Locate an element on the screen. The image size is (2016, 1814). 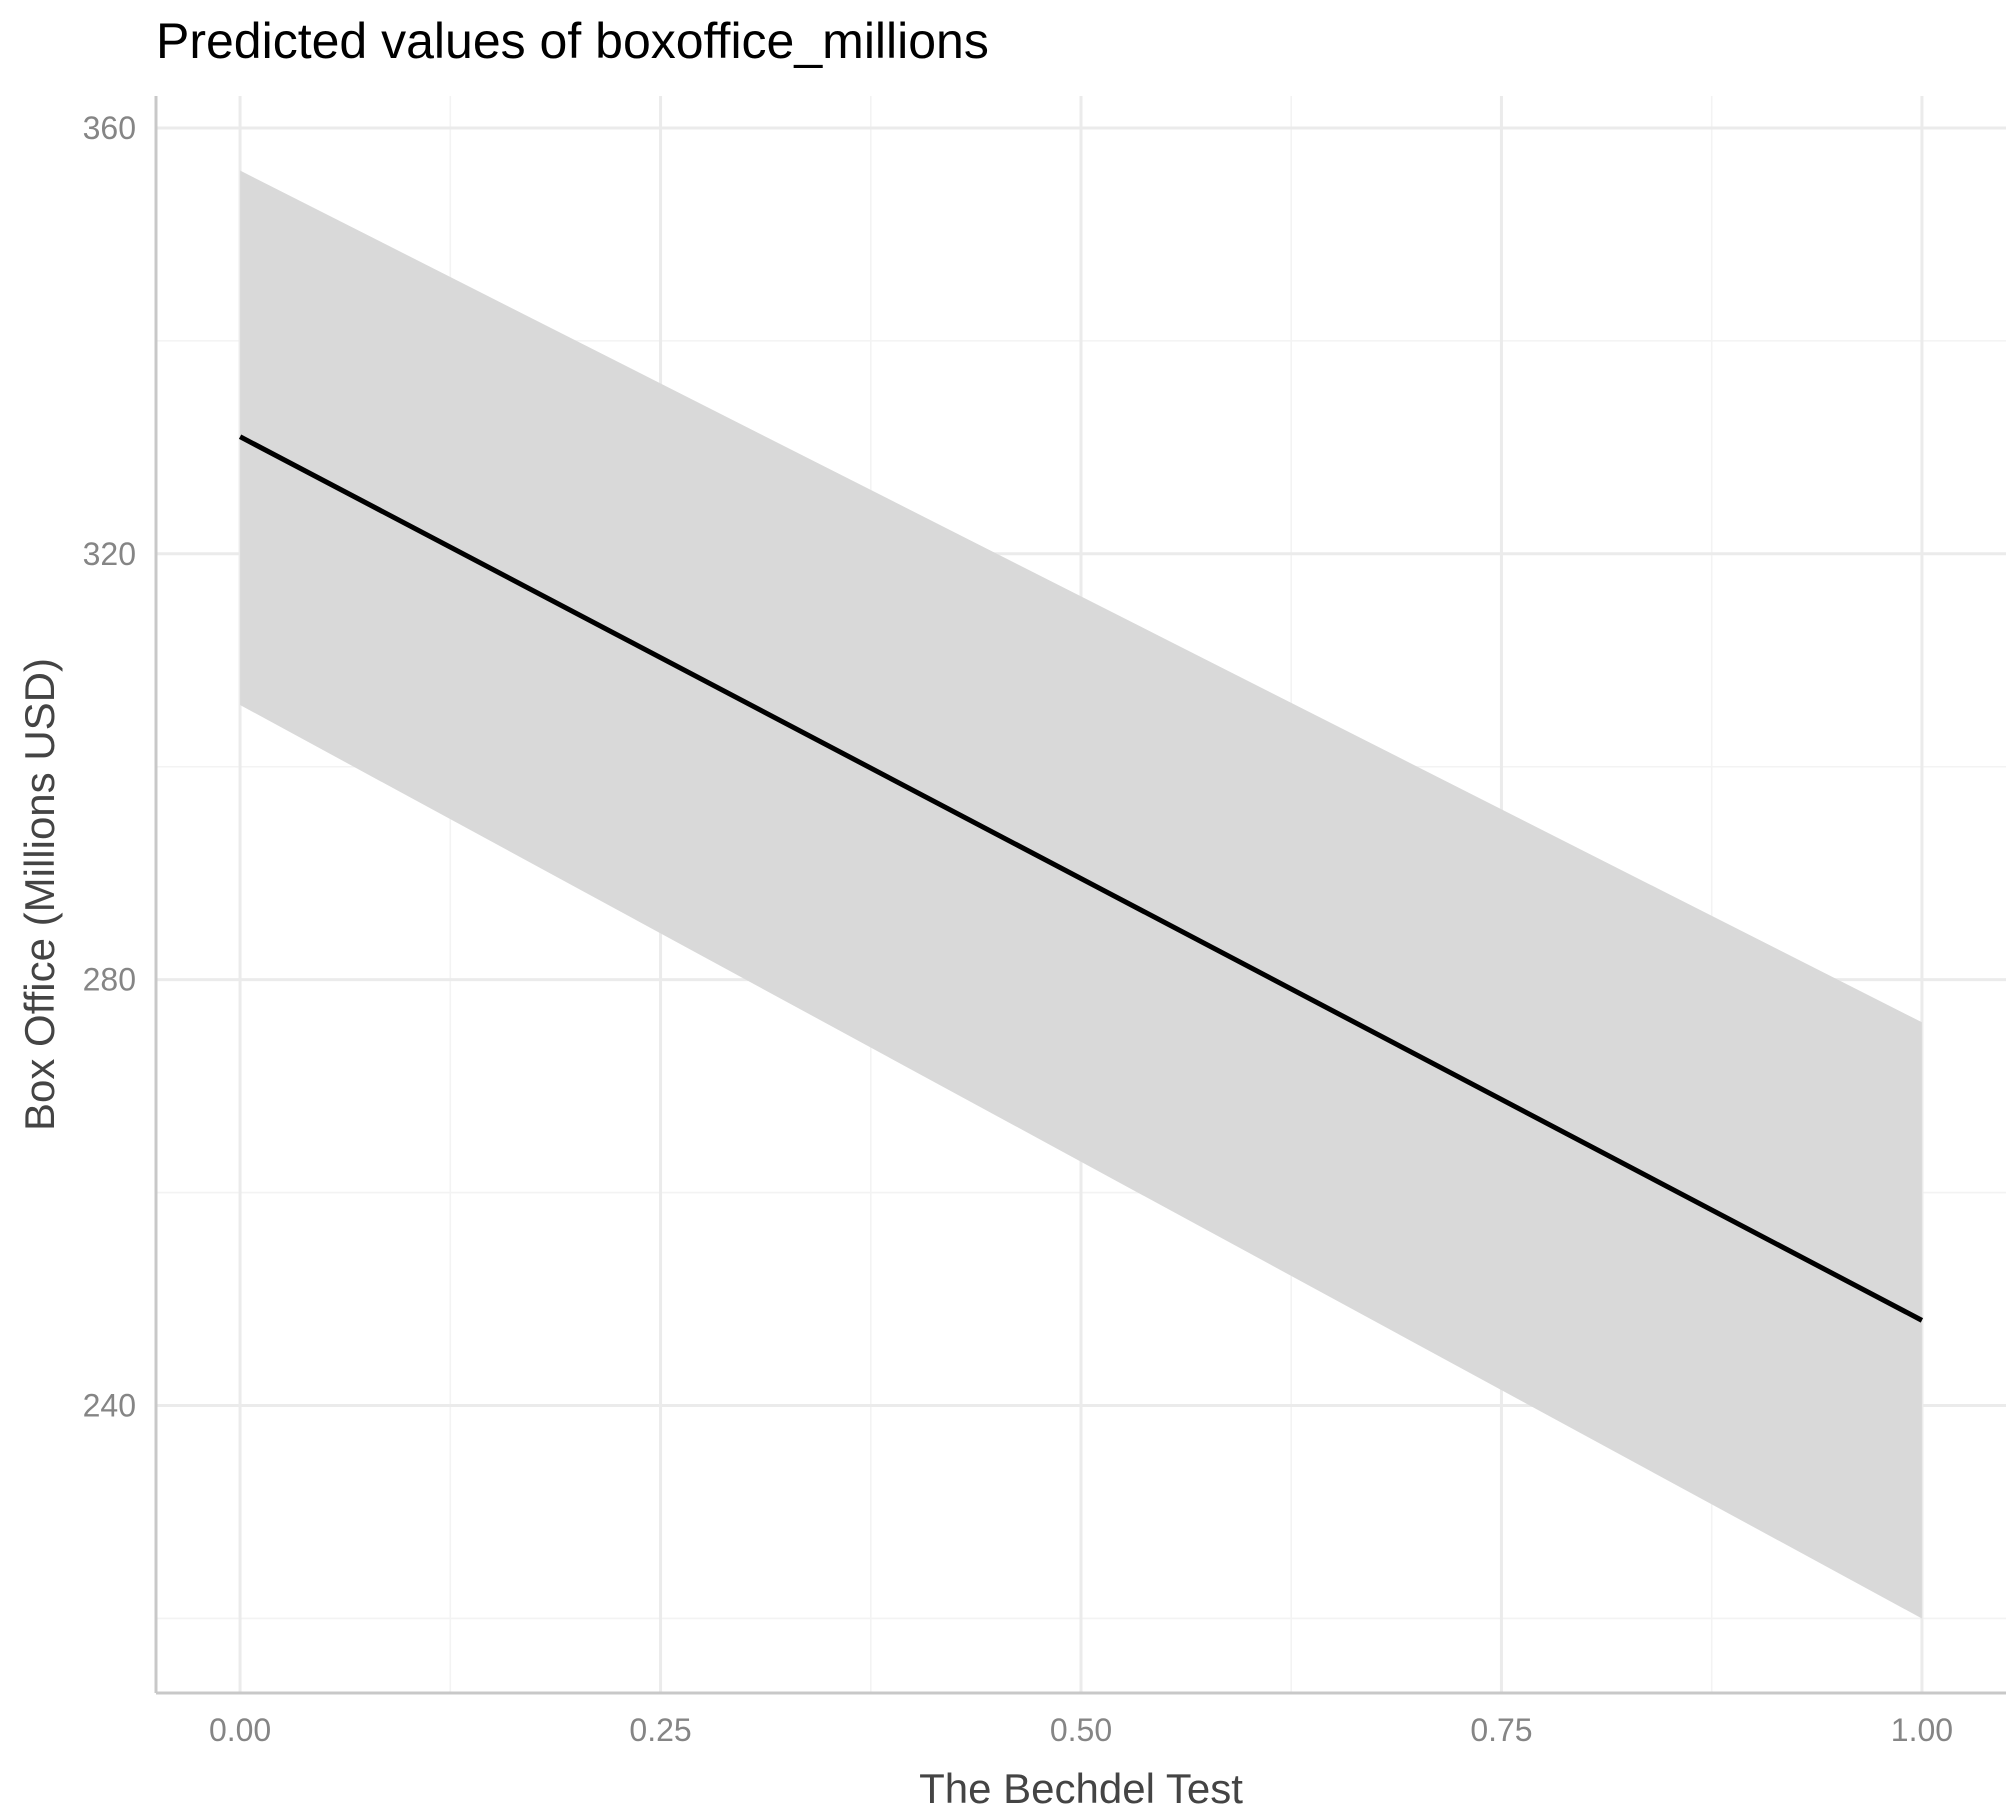
y-tick-label: 240 is located at coordinates (109, 1406).